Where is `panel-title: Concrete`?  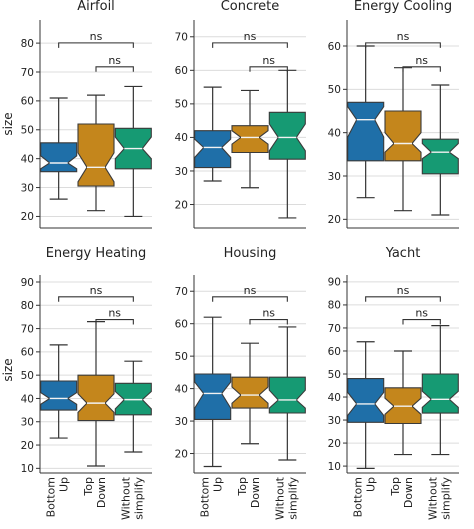
panel-title: Concrete is located at coordinates (250, 7).